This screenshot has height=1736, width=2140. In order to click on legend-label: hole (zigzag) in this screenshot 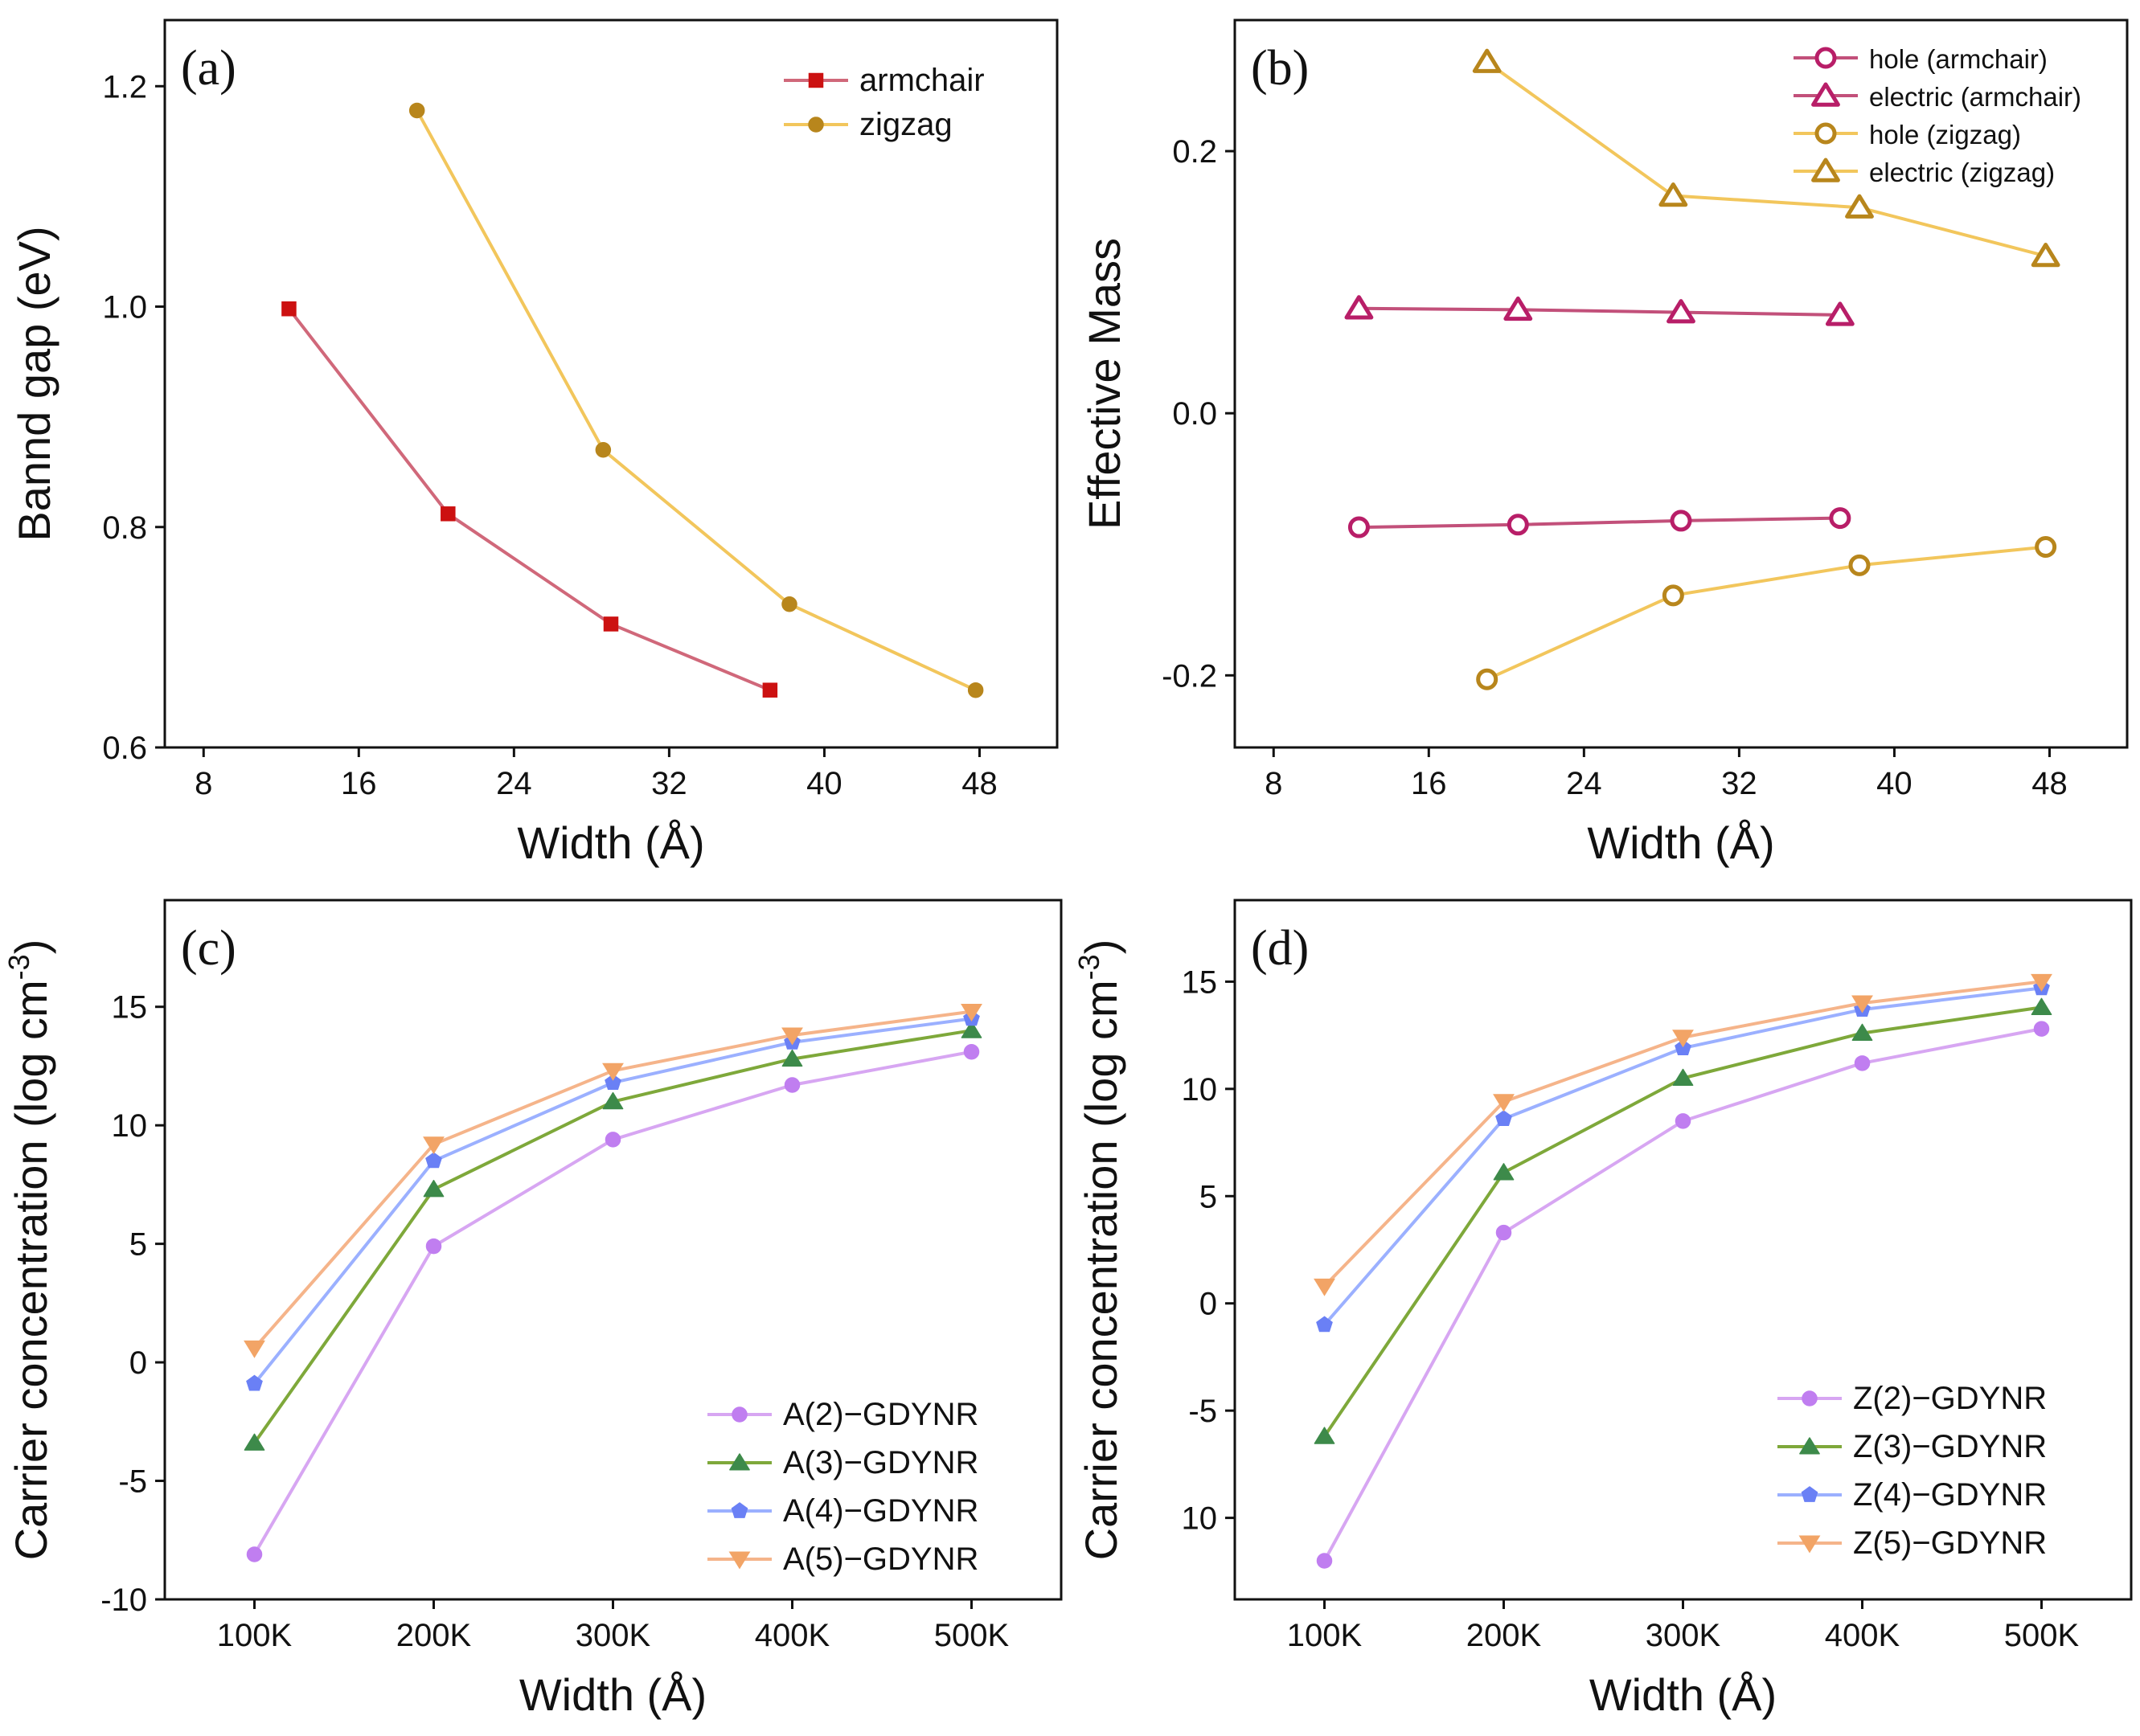, I will do `click(1945, 134)`.